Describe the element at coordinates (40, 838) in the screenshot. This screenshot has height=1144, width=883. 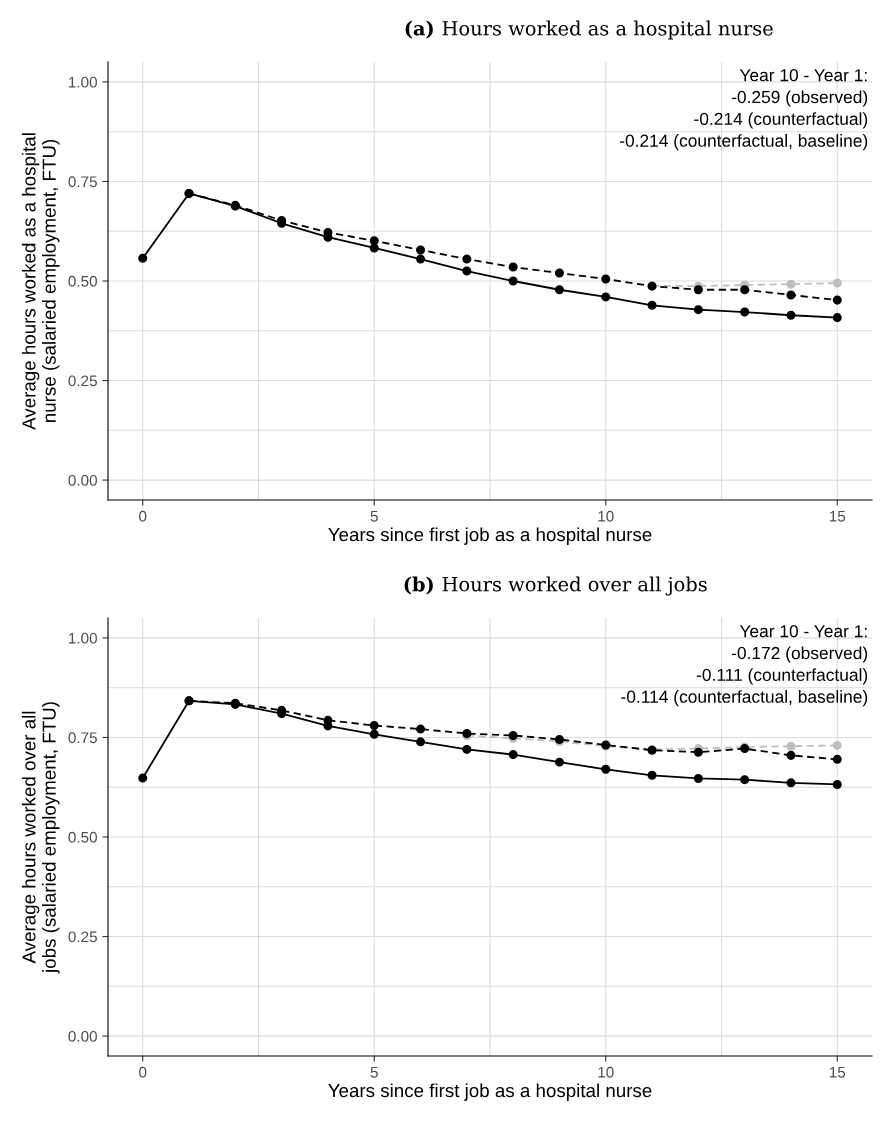
I see `y-axis-title: Average hours worked over all jobs (salaried employment, FTU)` at that location.